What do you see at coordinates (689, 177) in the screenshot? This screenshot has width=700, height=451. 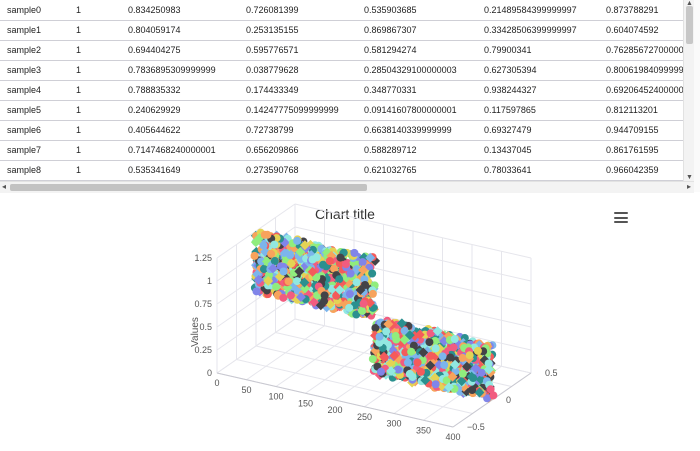 I see `scroll-down-arrow-icon: ▼` at bounding box center [689, 177].